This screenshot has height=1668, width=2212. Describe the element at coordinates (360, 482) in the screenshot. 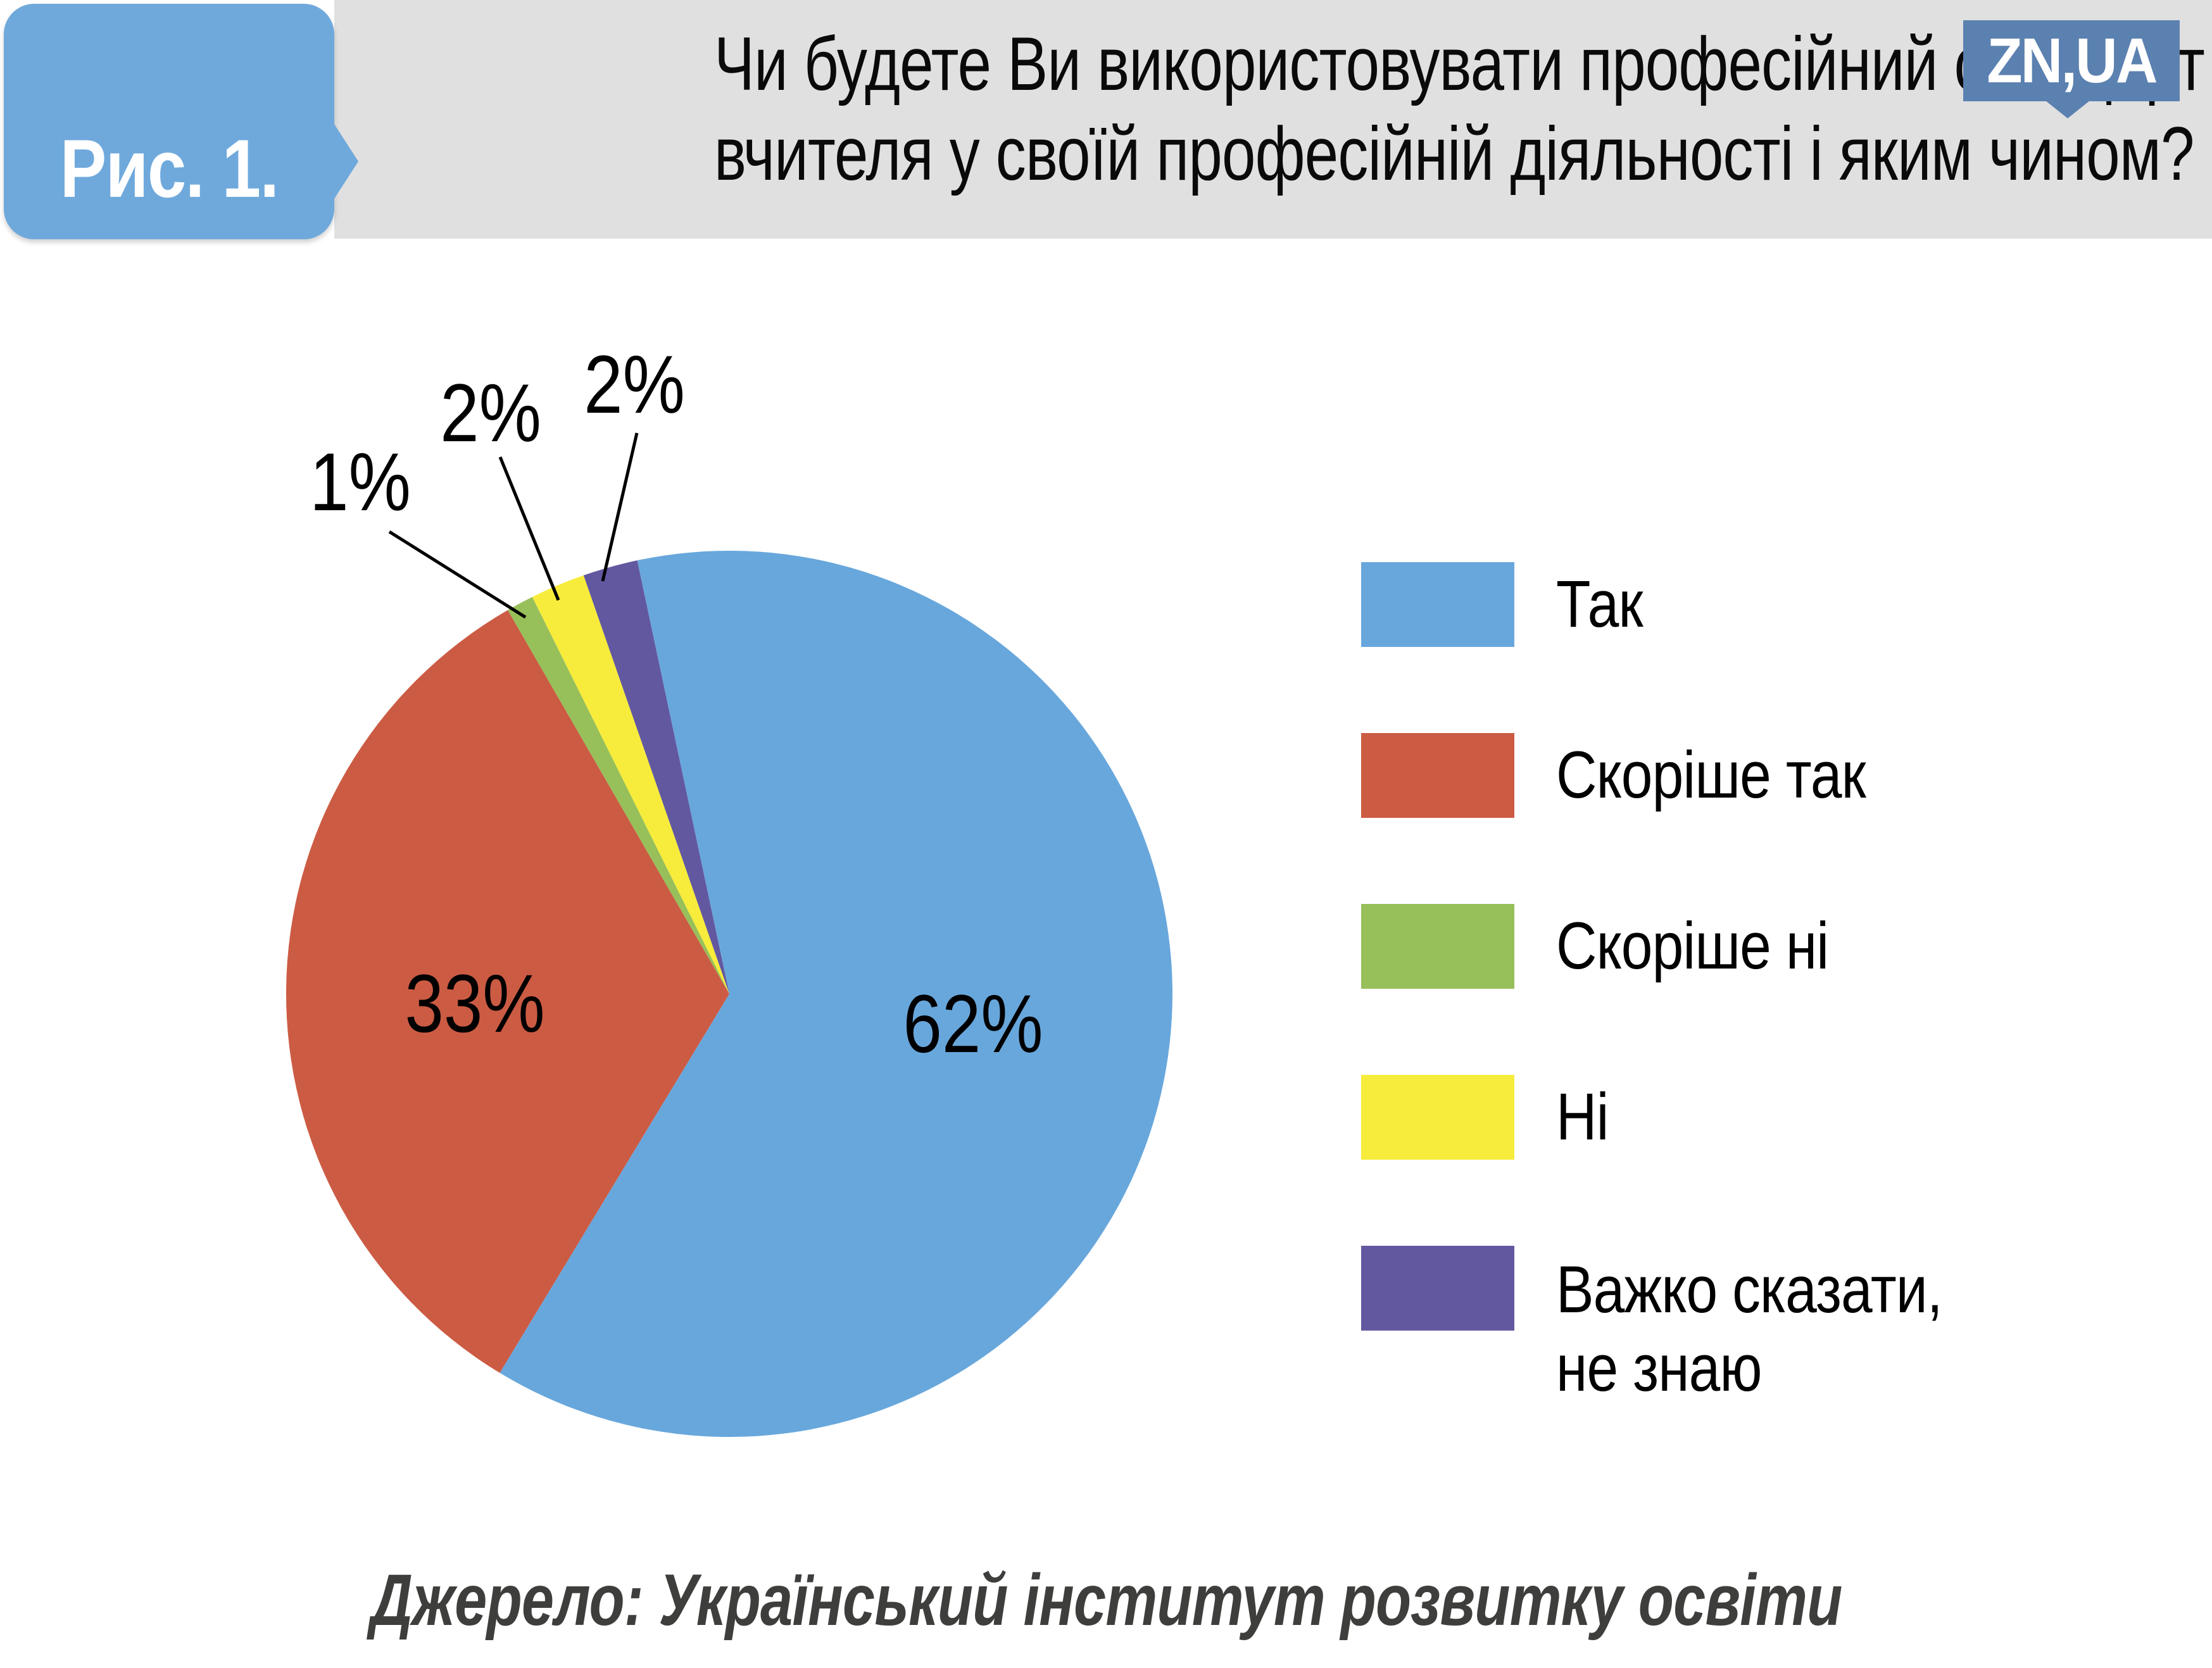

I see `pie-label-skorishe-ni: 1%` at that location.